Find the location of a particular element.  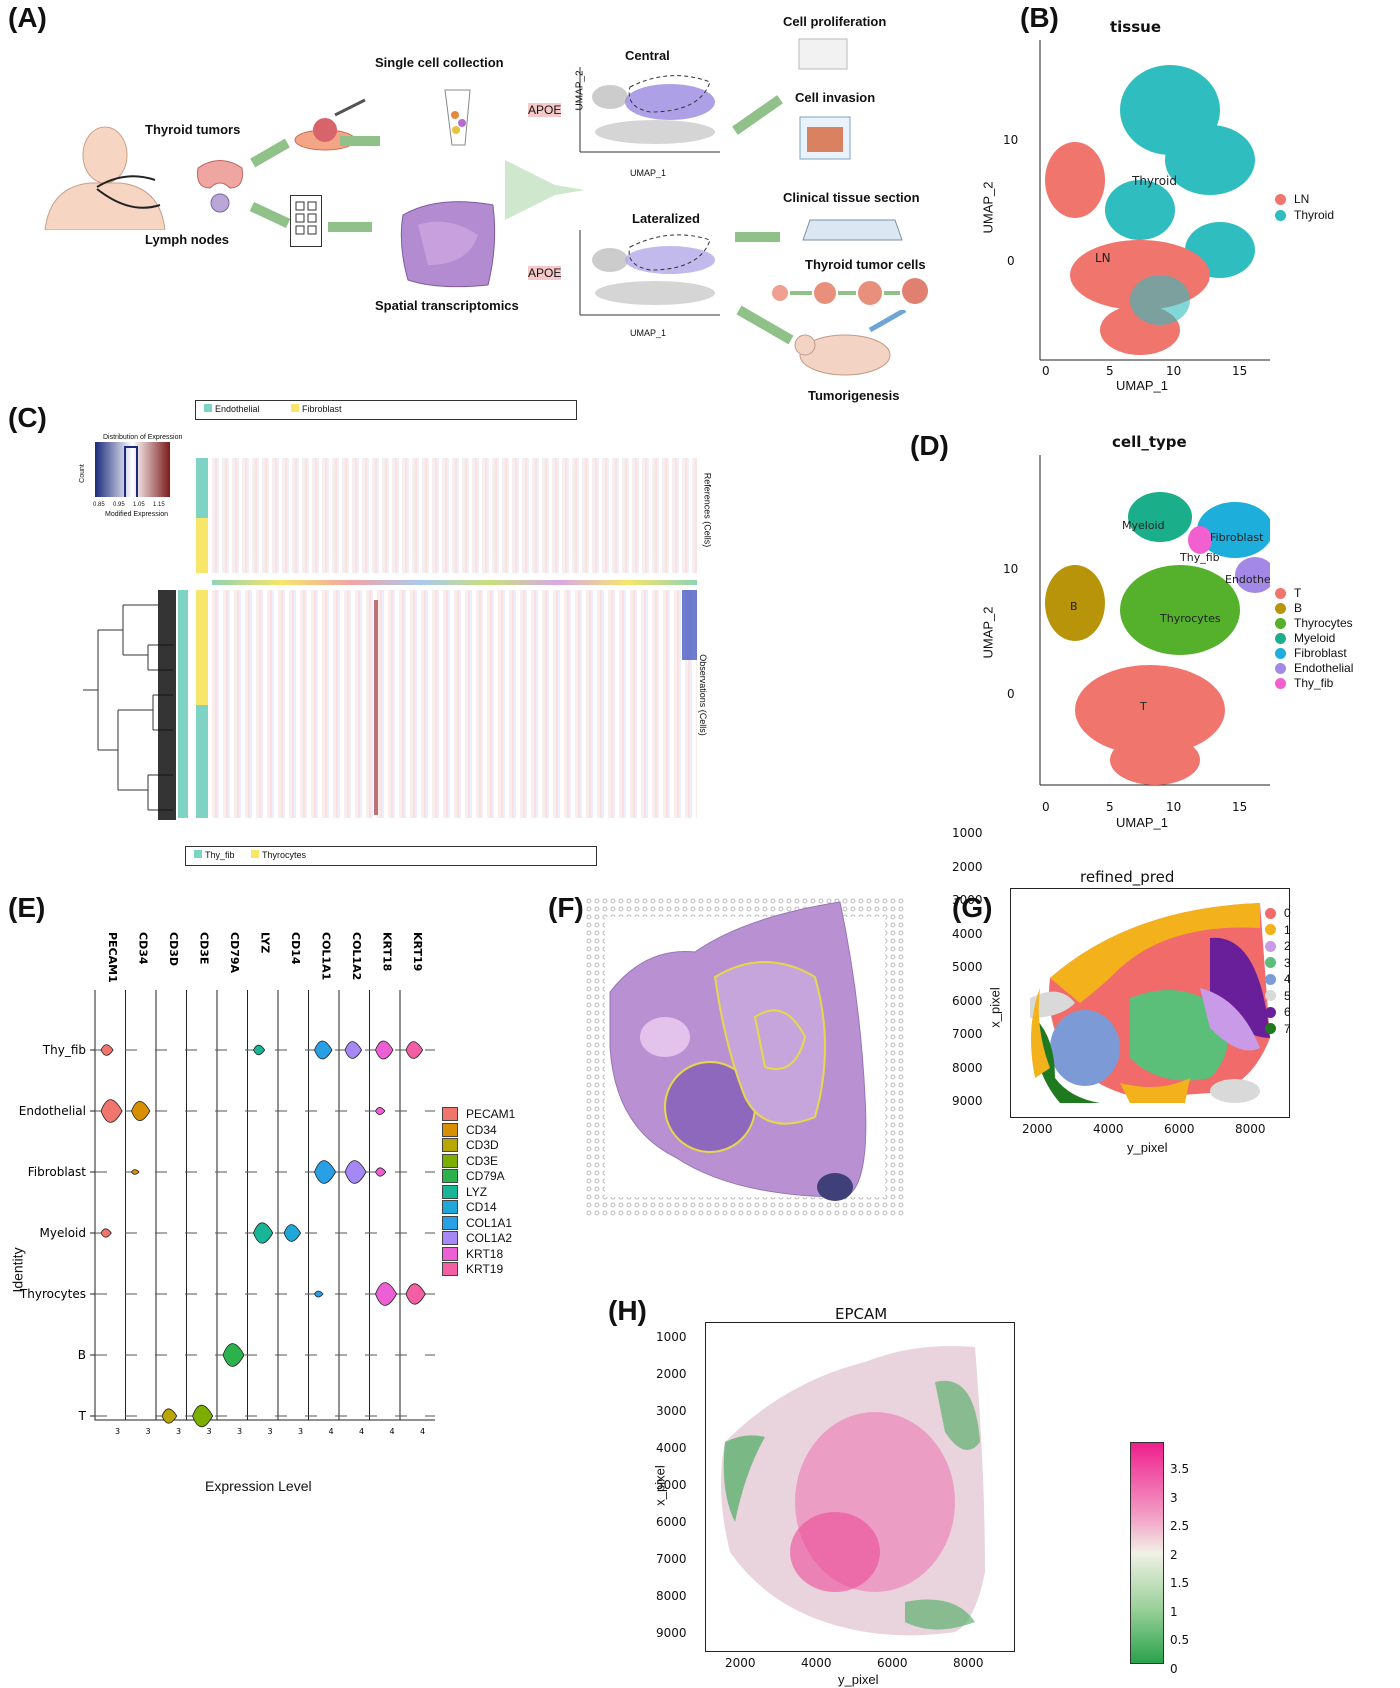

b-xtick: 10 is located at coordinates (1174, 371).